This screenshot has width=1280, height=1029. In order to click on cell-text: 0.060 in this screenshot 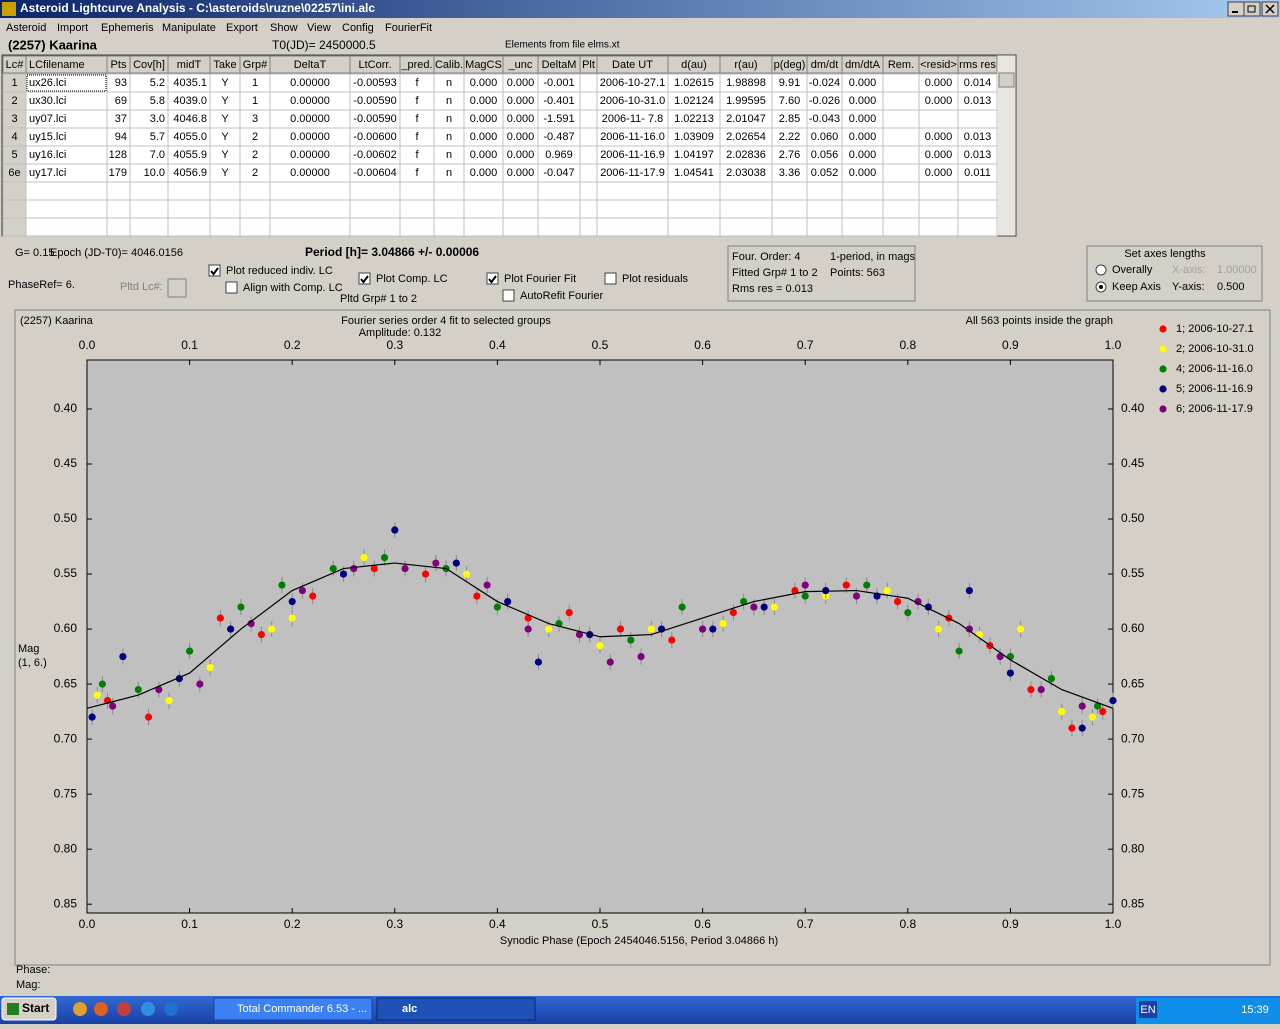, I will do `click(825, 137)`.